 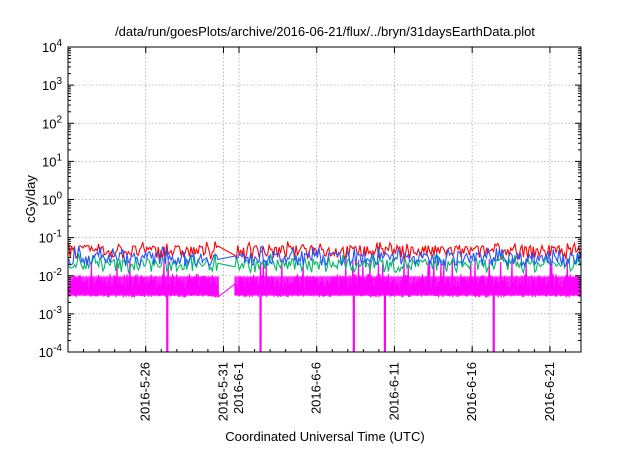 I want to click on y-tick-label: 10⁻², so click(x=51, y=275).